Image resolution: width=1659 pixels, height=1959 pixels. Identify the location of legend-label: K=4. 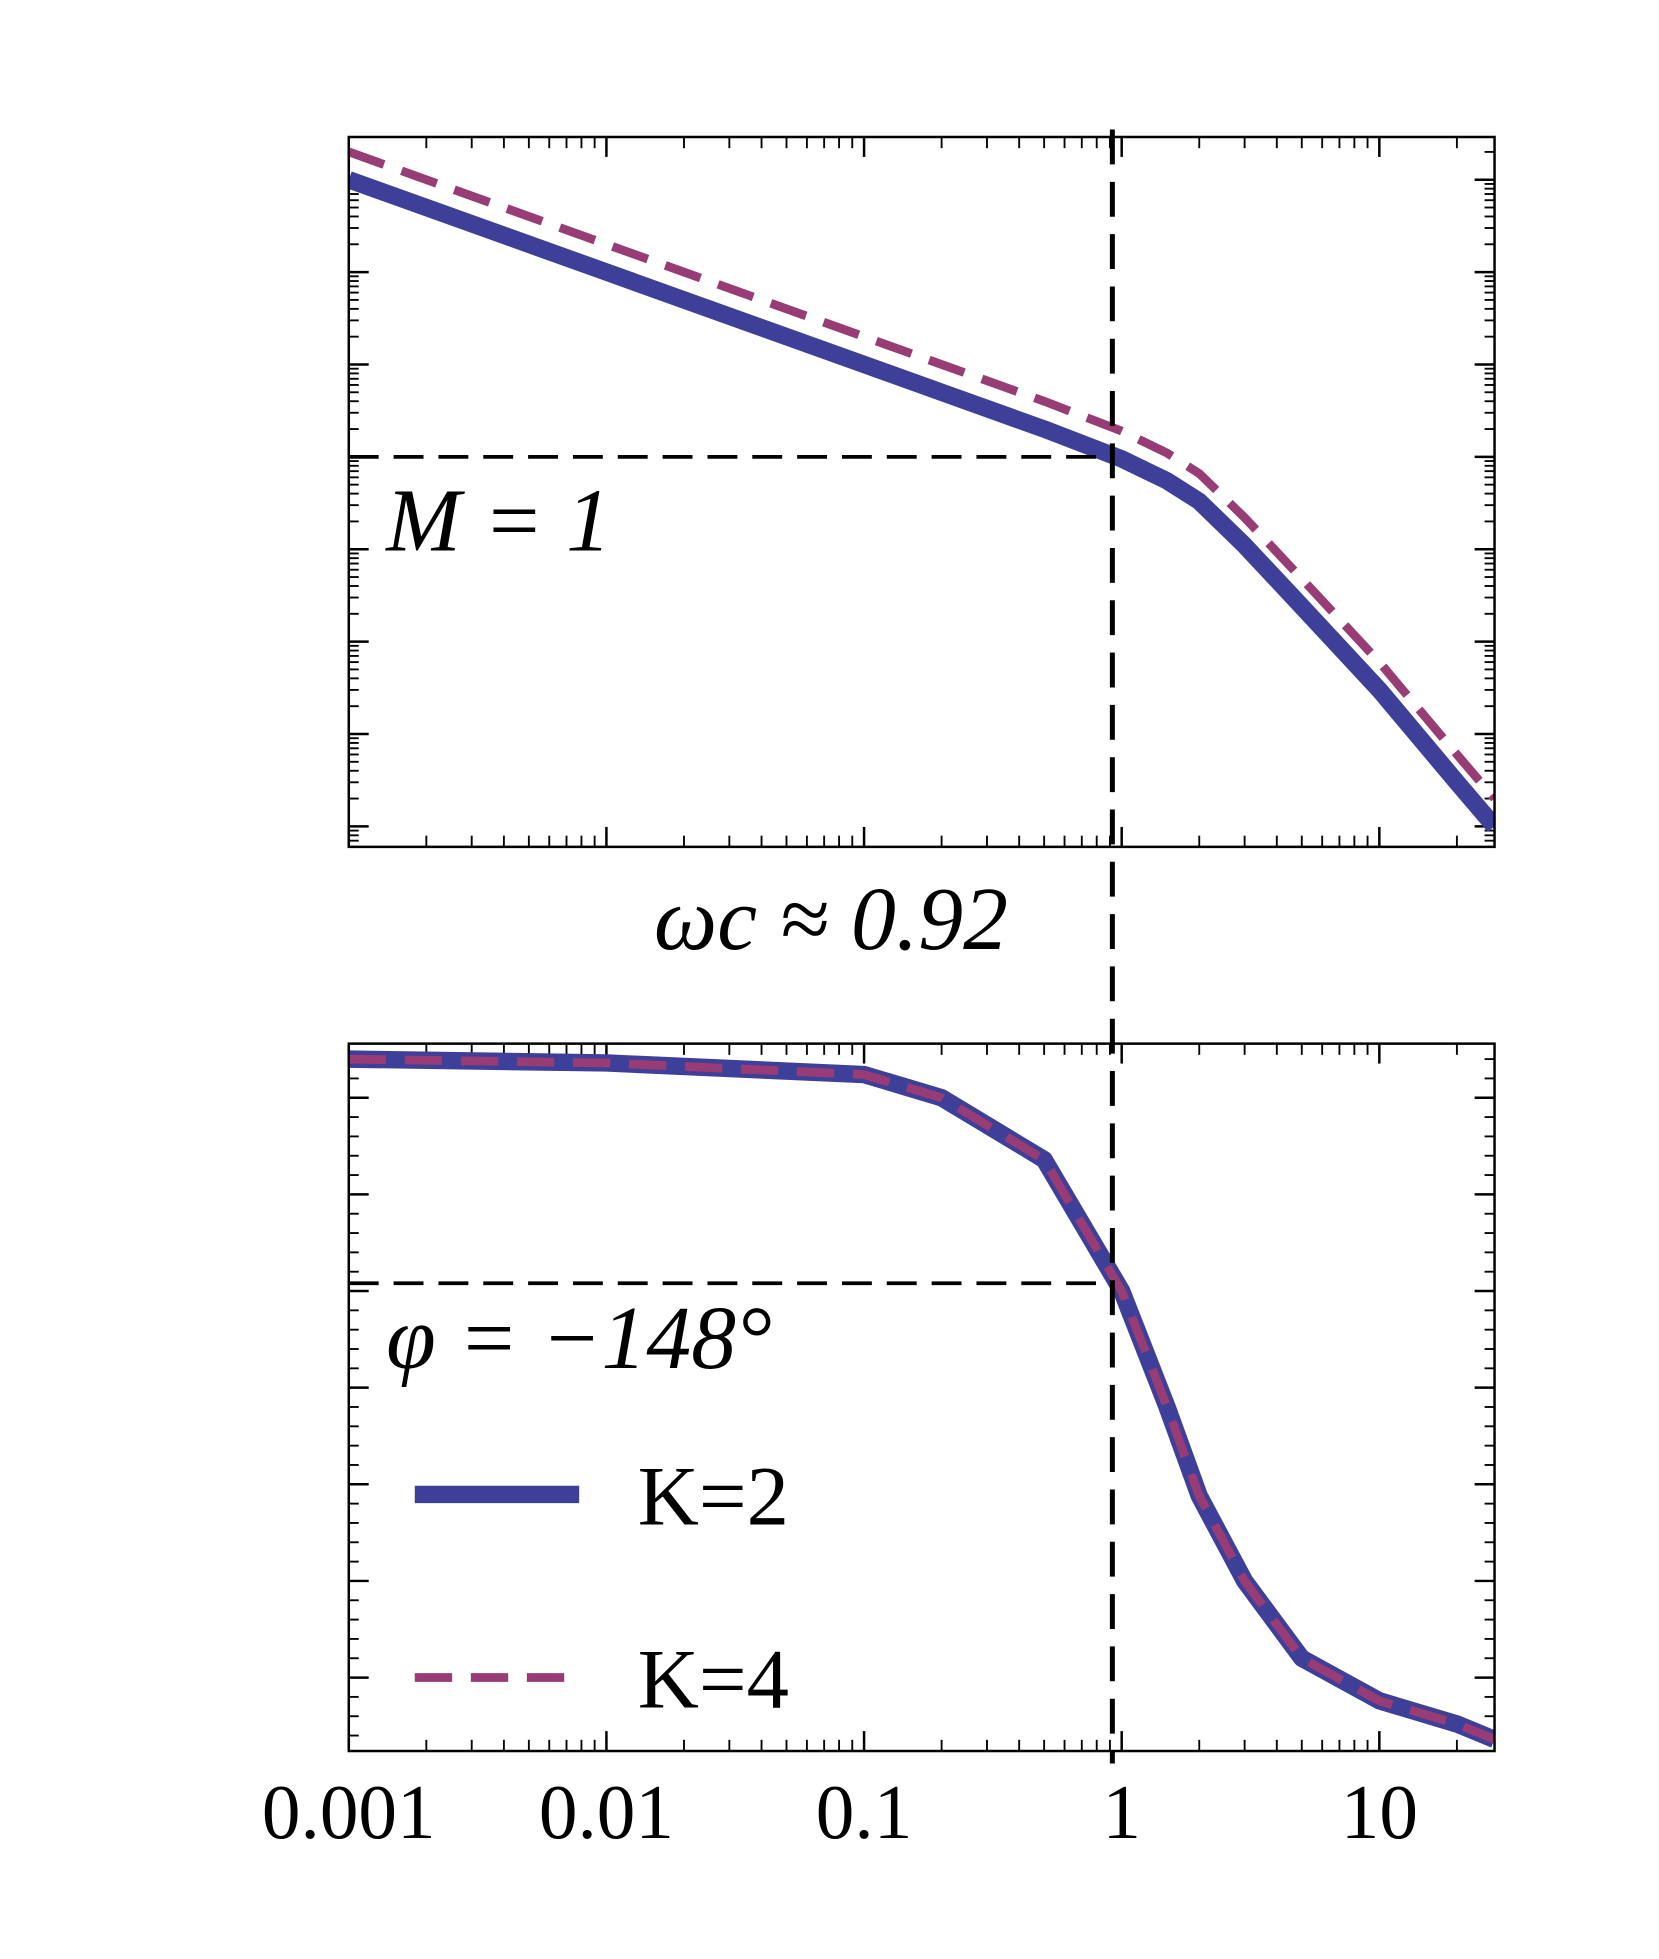
(713, 1679).